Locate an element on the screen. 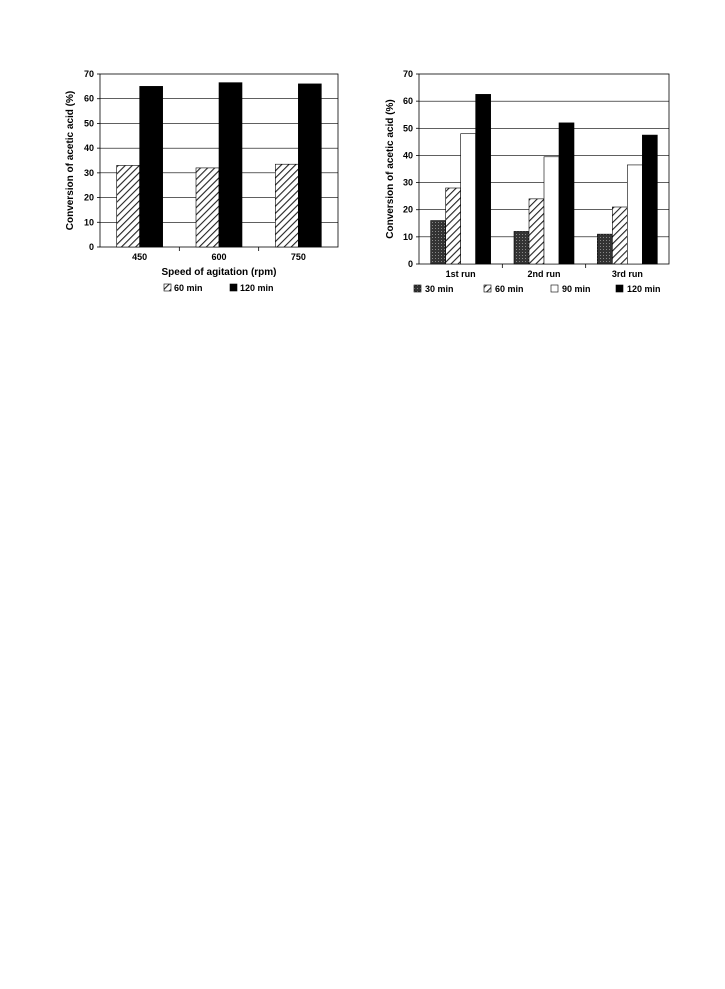  x-tick-label: 600 is located at coordinates (218, 257).